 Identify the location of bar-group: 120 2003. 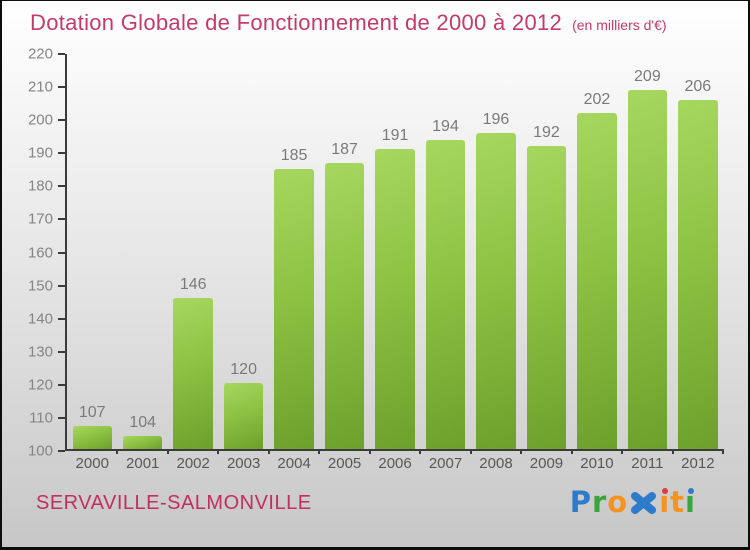
(244, 263).